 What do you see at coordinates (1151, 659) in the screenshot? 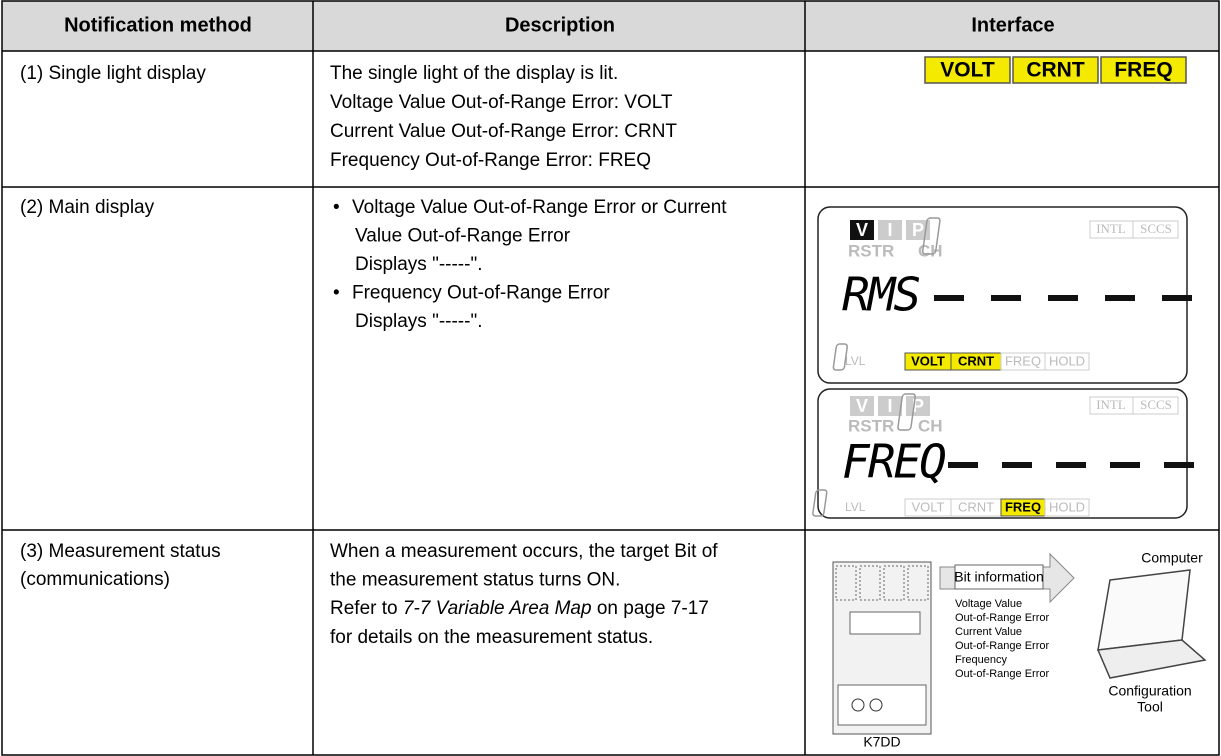
I see `laptop-base` at bounding box center [1151, 659].